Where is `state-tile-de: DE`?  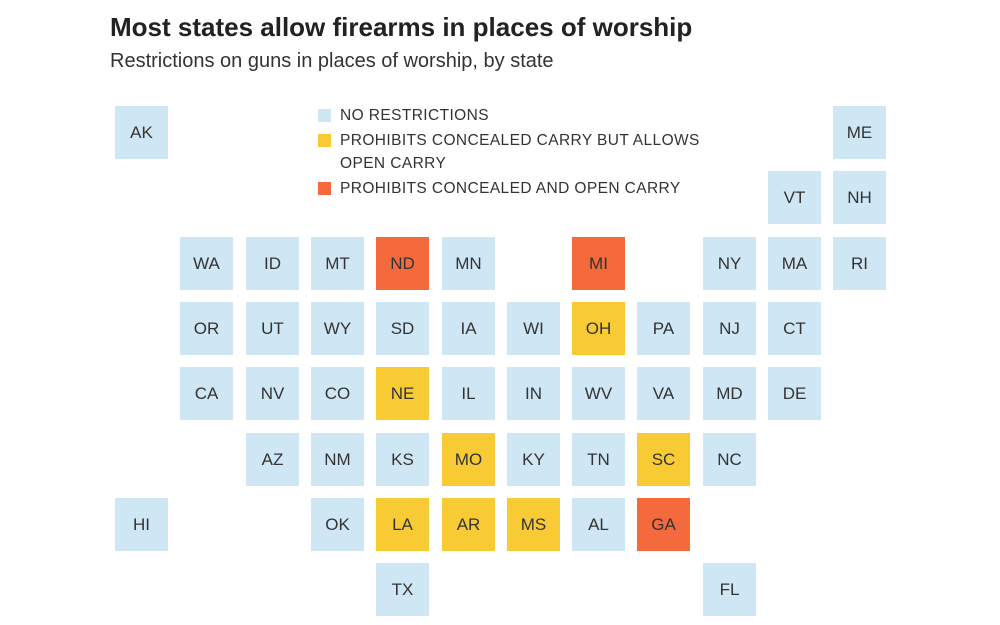
state-tile-de: DE is located at coordinates (794, 393).